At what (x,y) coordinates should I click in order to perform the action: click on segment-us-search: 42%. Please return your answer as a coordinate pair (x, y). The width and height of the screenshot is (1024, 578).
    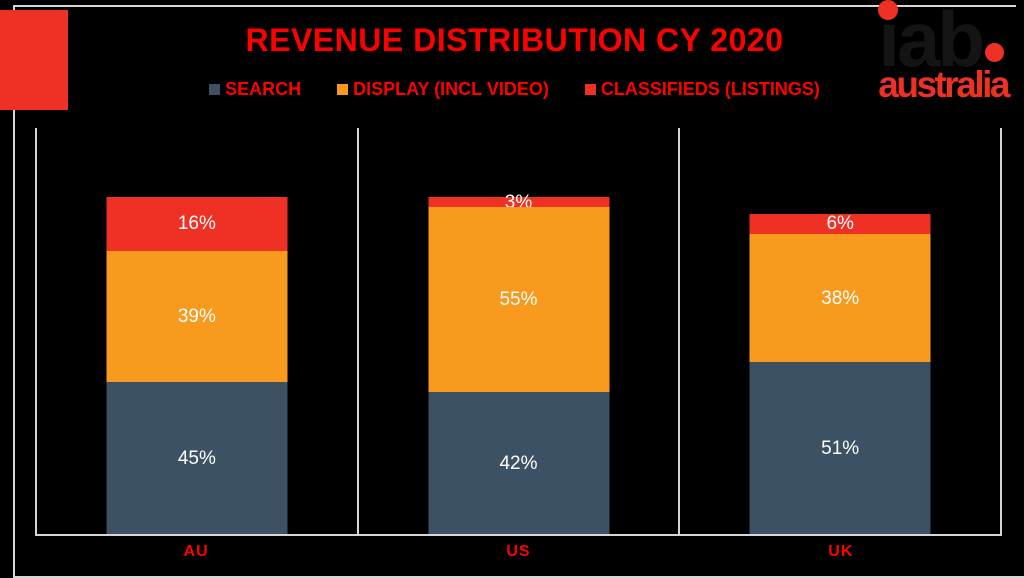
    Looking at the image, I should click on (518, 463).